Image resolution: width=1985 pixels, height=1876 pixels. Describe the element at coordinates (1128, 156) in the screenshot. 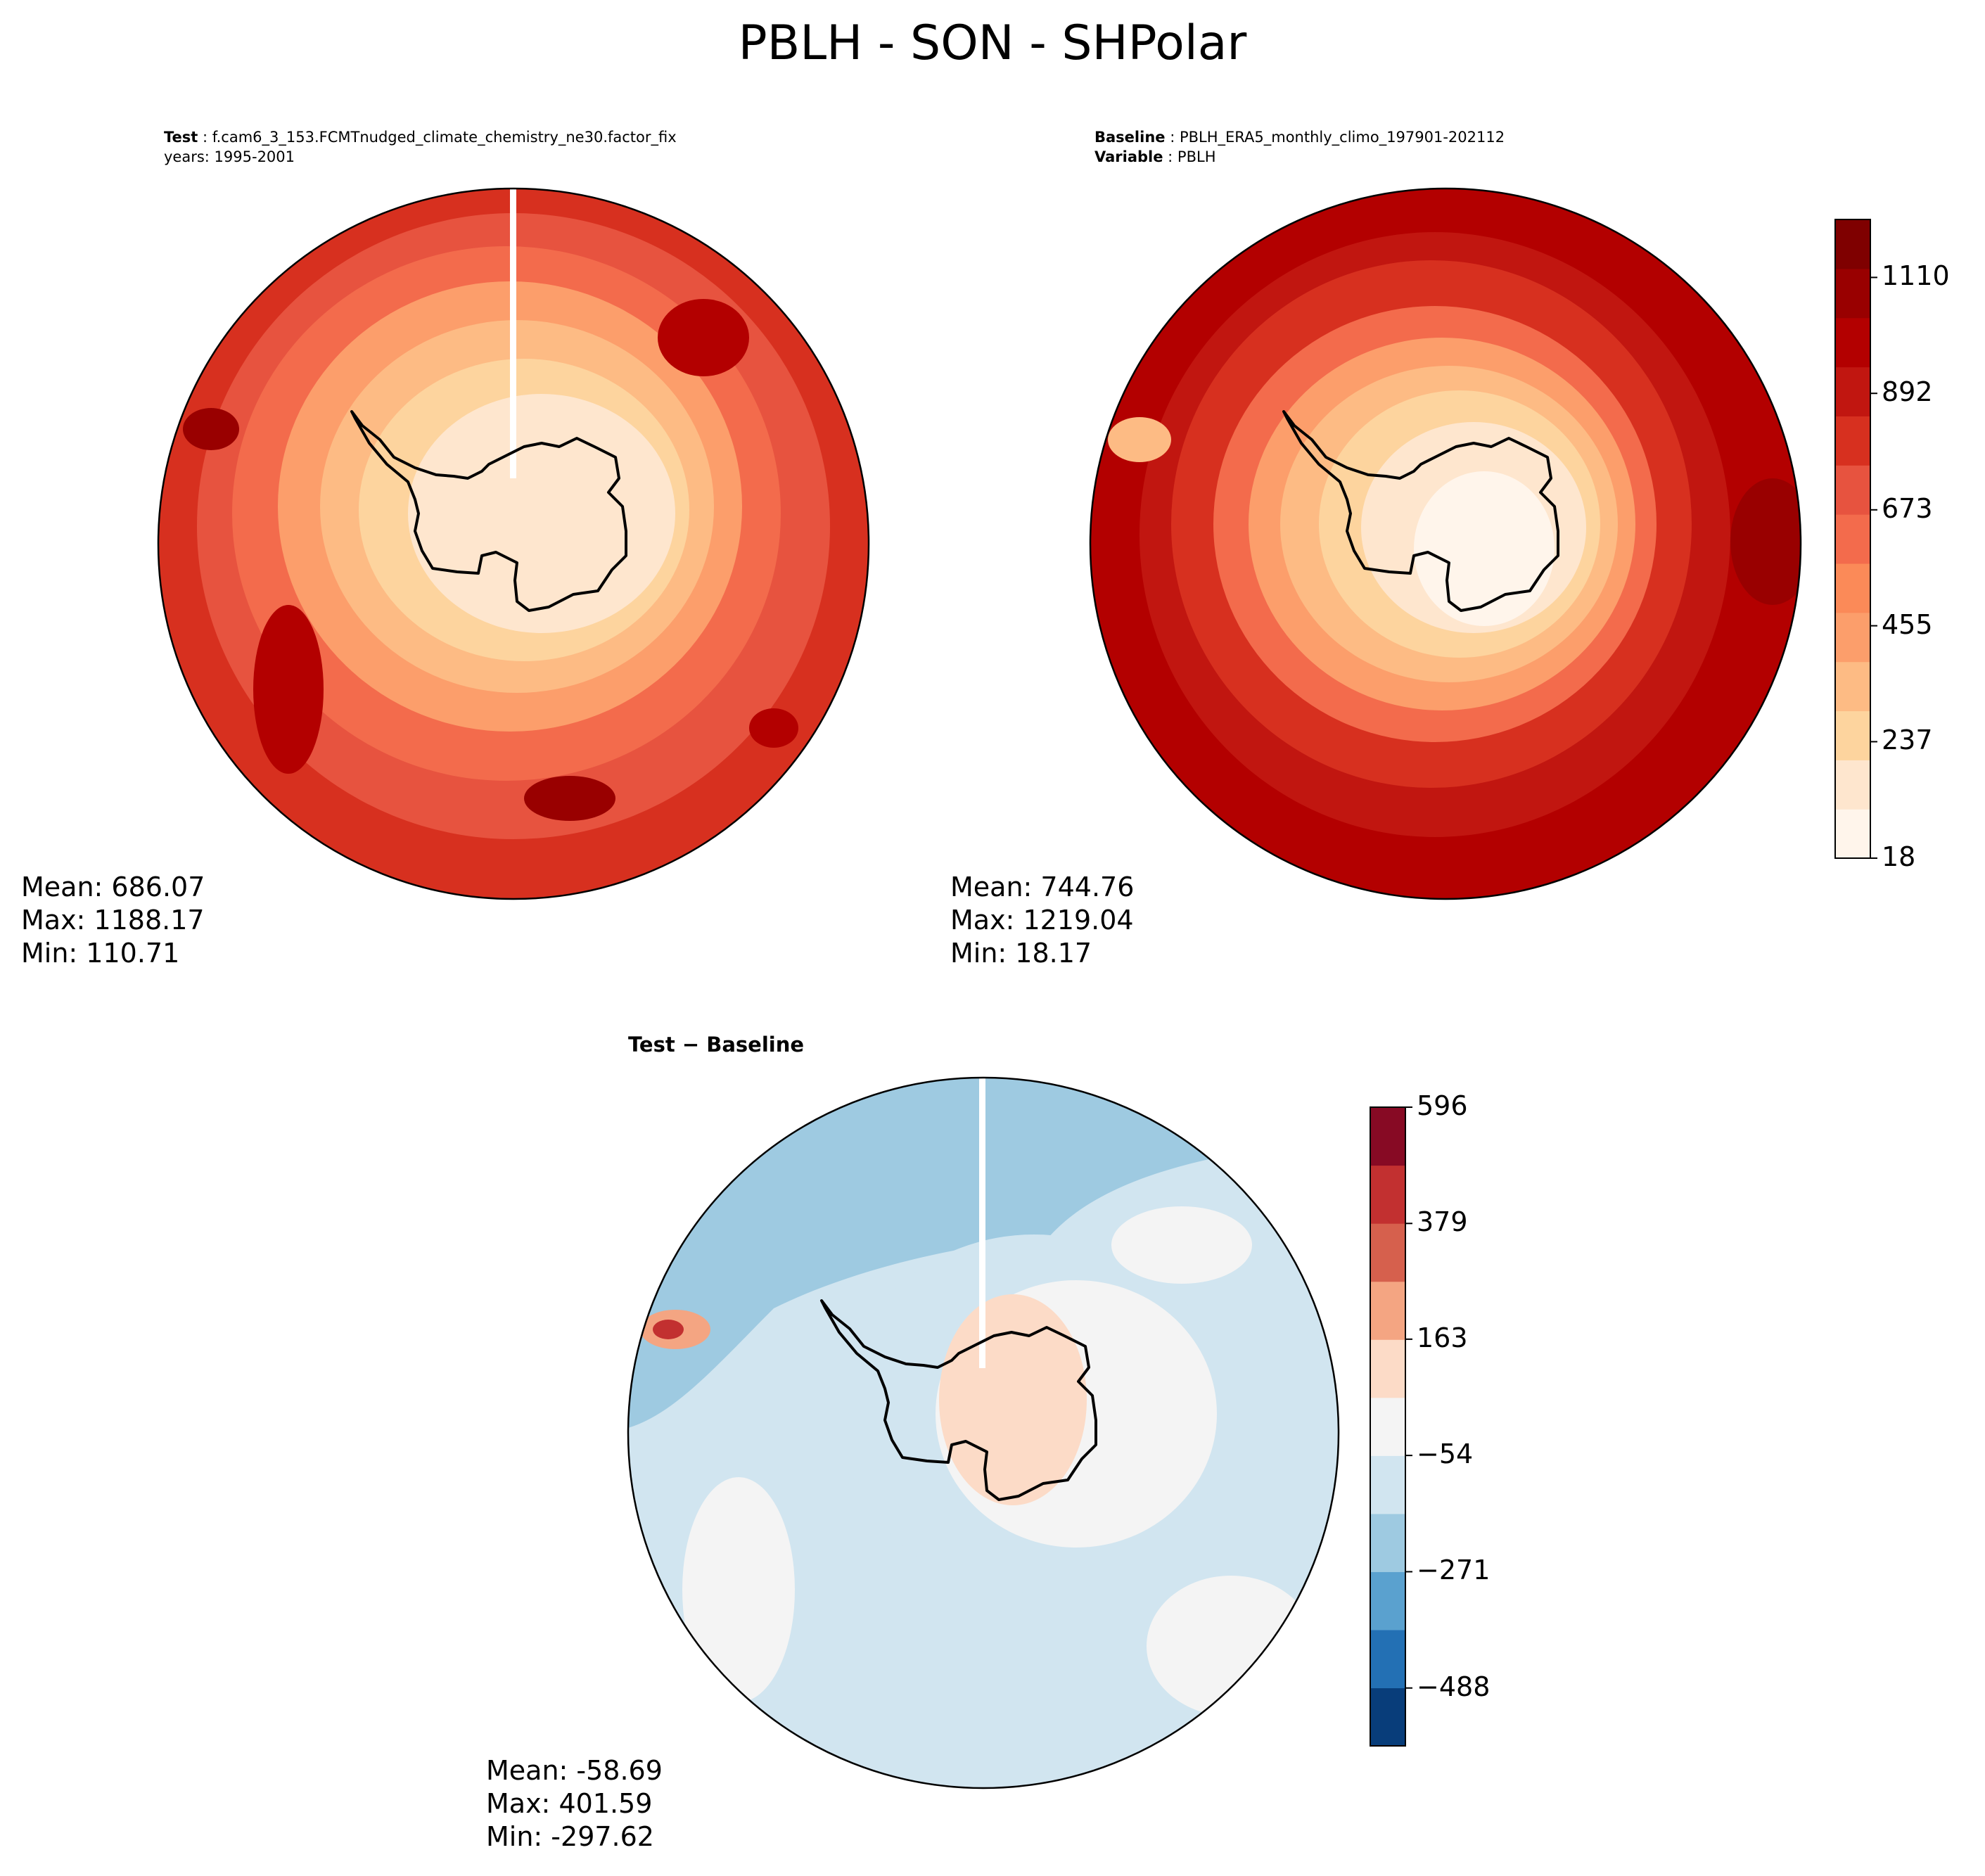

I see `variable-subtitle-label: Variable` at that location.